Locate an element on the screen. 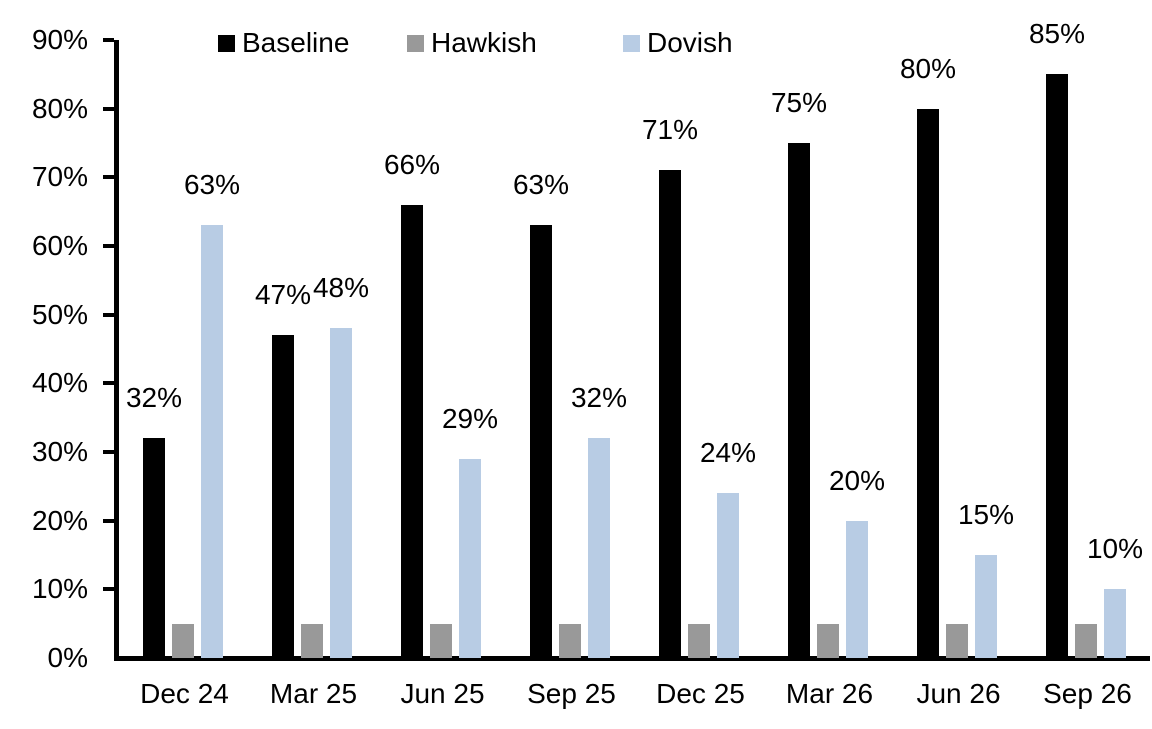  legend-swatch-dovish is located at coordinates (631, 43).